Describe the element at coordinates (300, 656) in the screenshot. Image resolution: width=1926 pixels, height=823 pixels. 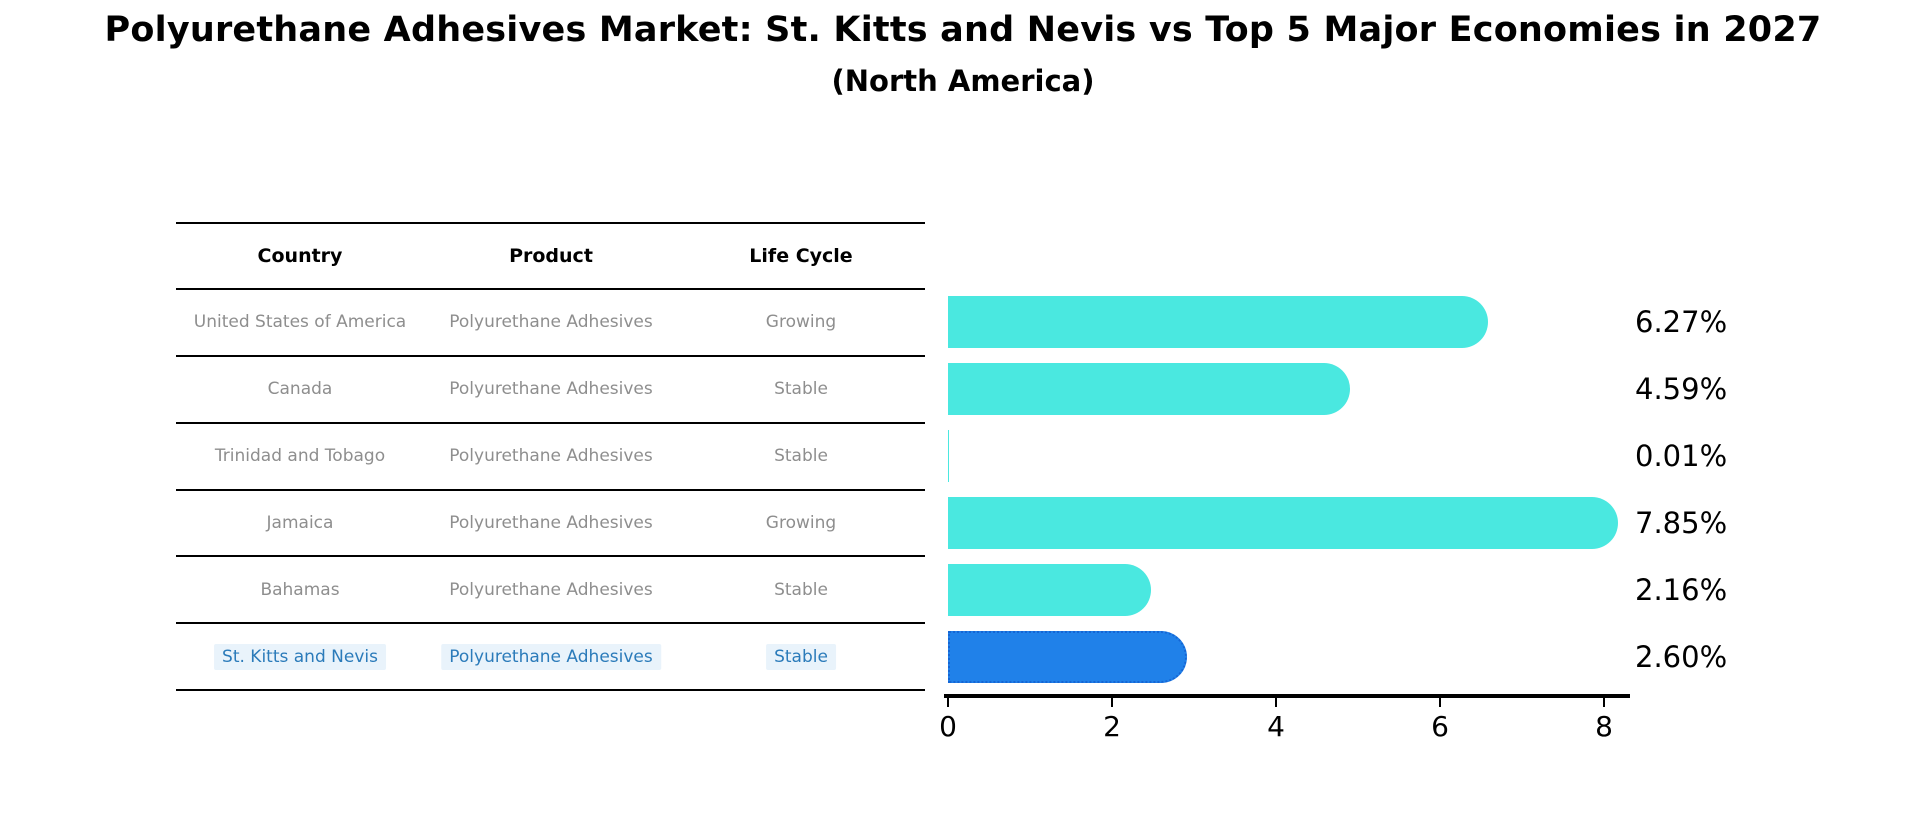
I see `cell-country: St. Kitts and Nevis` at that location.